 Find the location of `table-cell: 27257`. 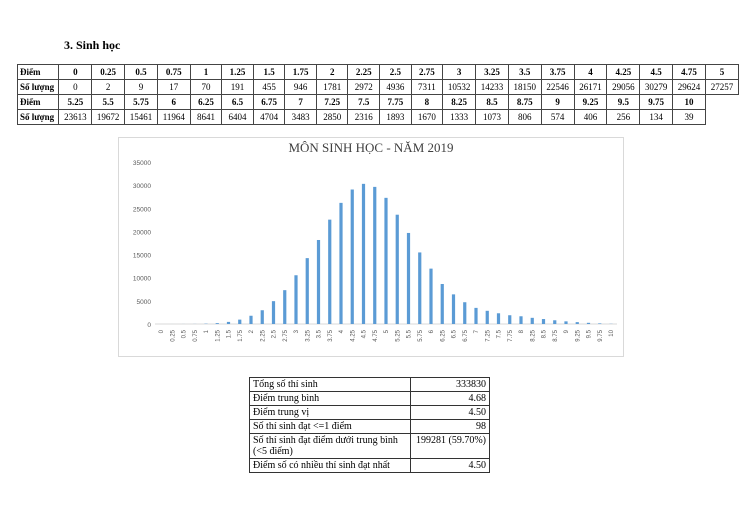

table-cell: 27257 is located at coordinates (721, 87).